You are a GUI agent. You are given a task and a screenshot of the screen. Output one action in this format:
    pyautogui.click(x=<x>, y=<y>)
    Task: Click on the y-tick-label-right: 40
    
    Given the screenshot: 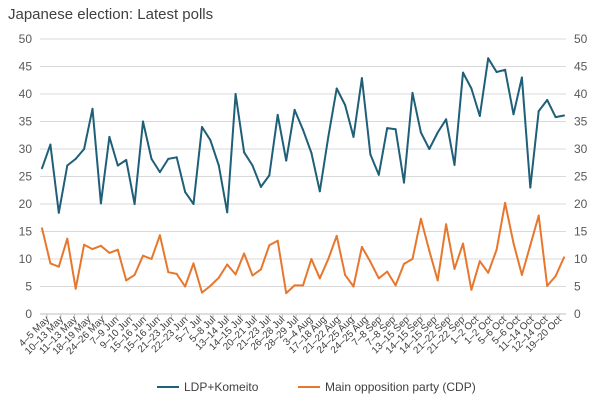 What is the action you would take?
    pyautogui.click(x=581, y=94)
    